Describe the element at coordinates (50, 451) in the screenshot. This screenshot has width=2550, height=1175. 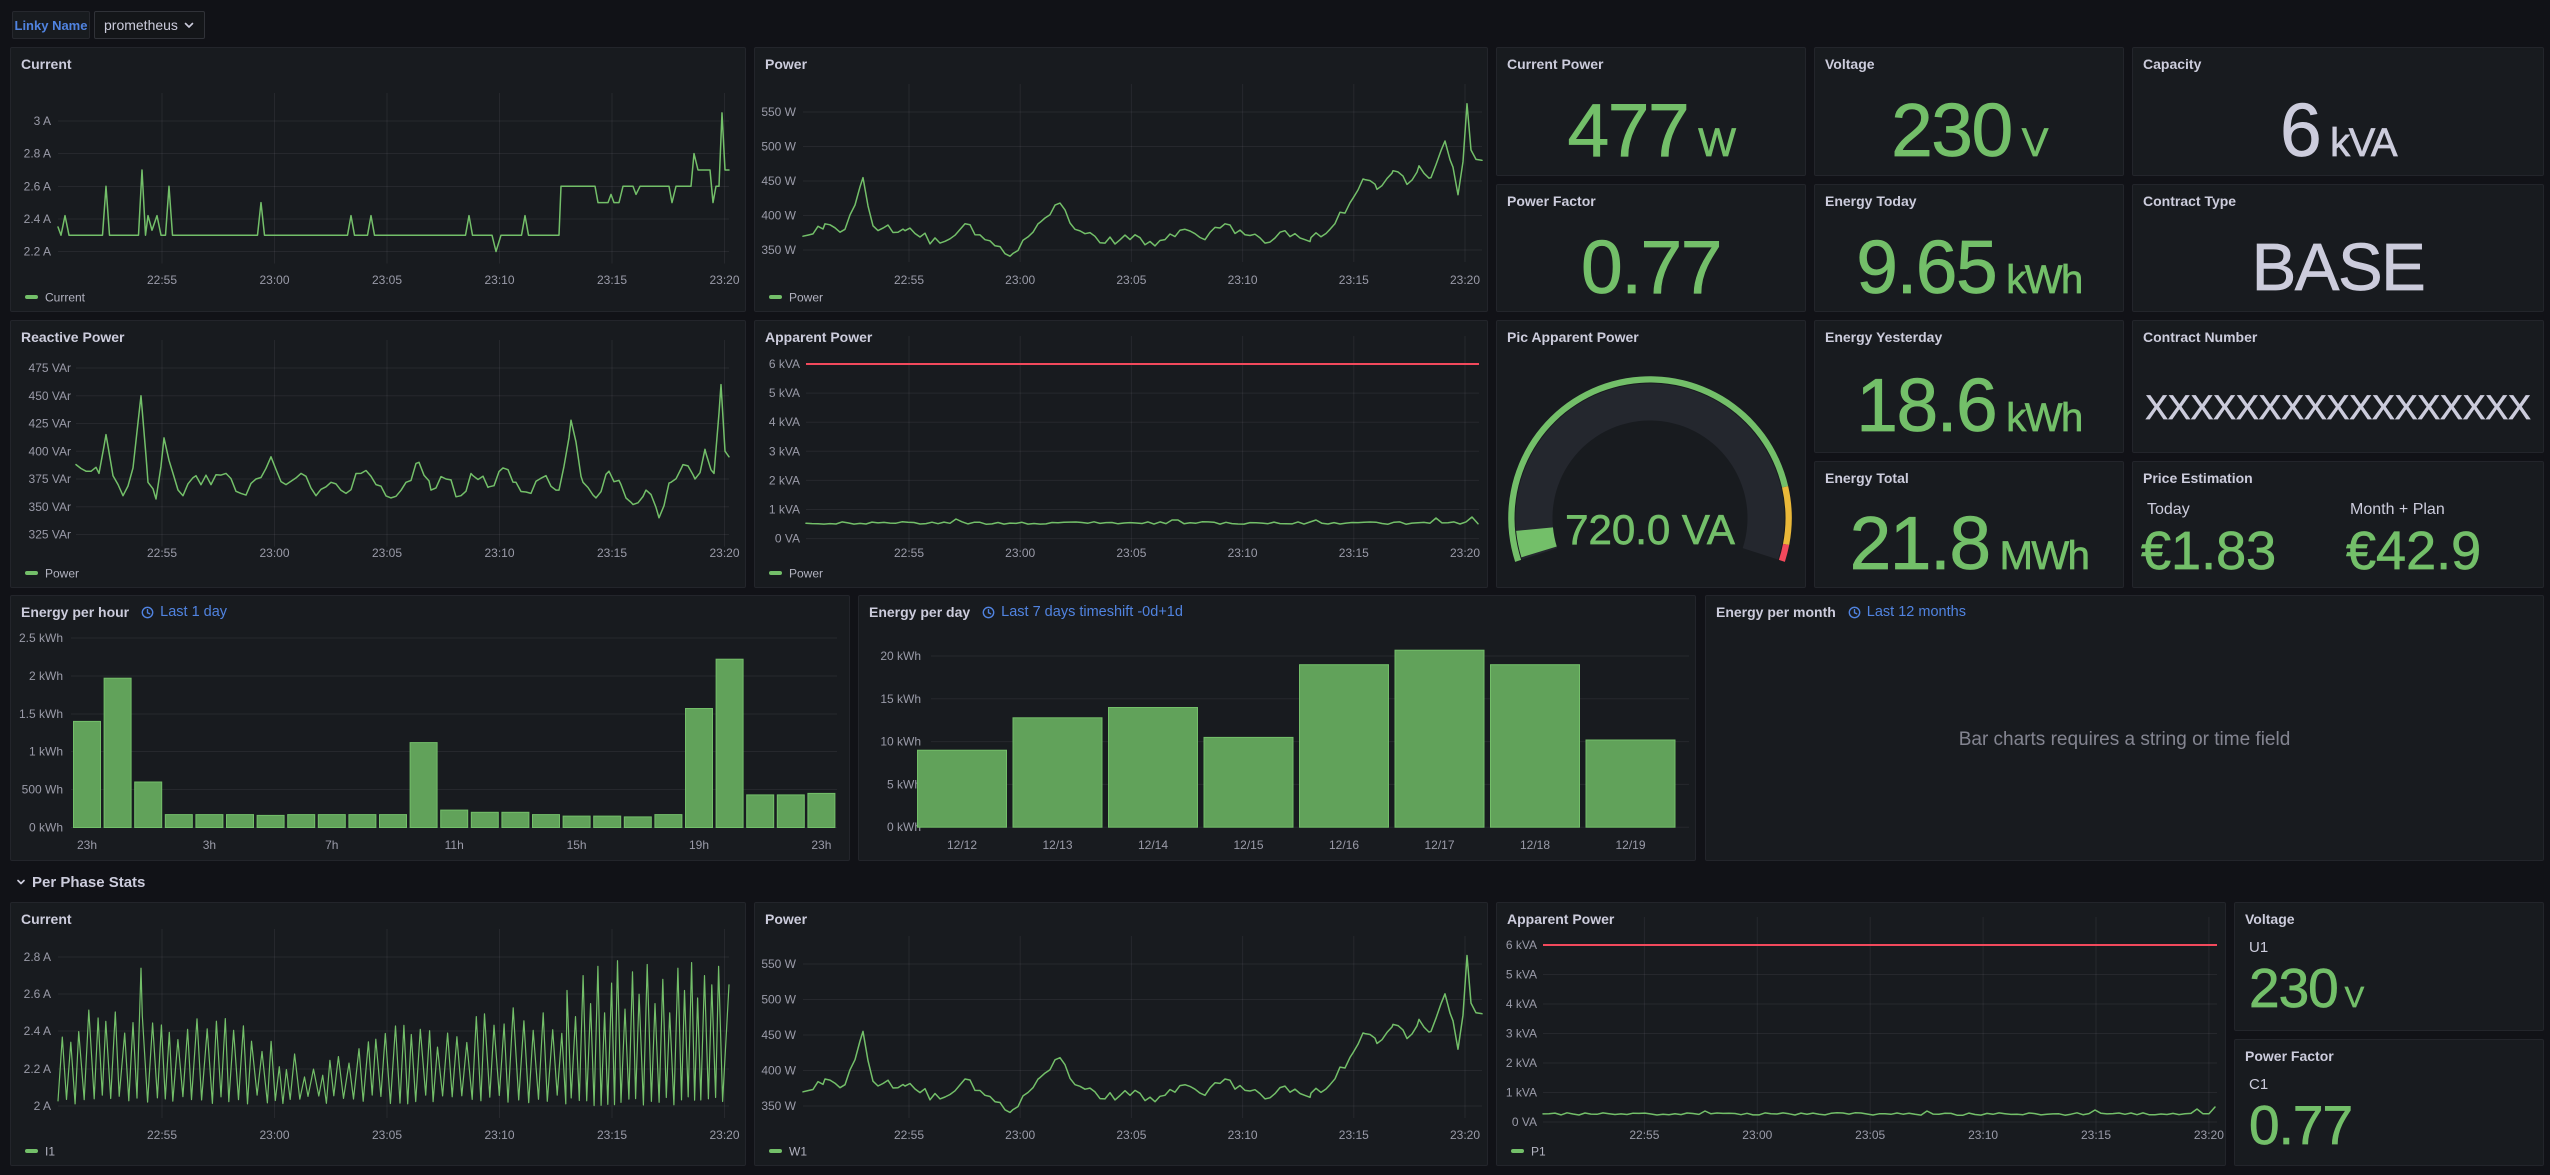
I see `svg-text: 400 VAr` at that location.